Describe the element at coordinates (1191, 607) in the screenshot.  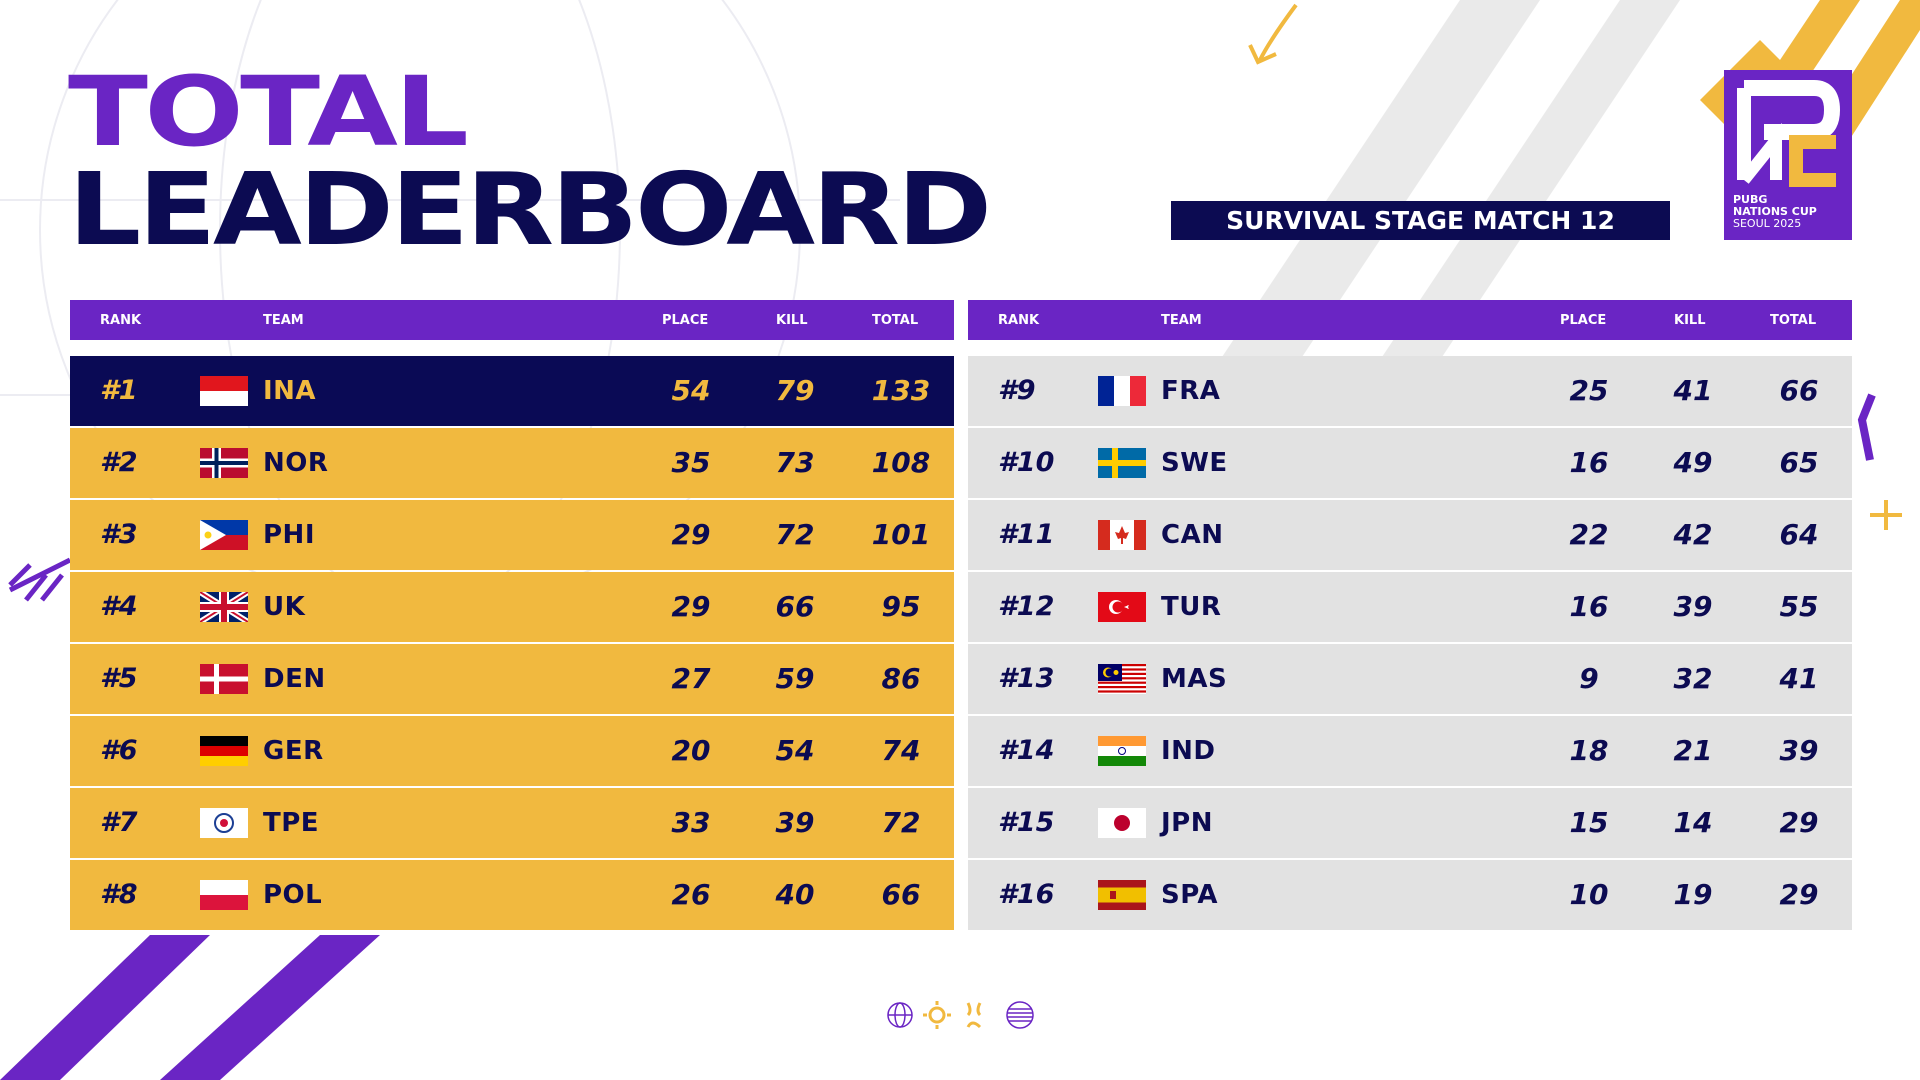
I see `team-cell: TUR` at that location.